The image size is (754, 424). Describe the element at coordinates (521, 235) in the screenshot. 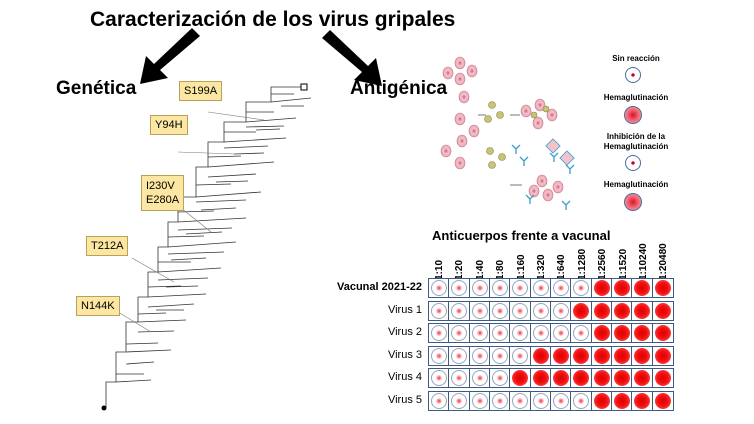

I see `assay-title: Anticuerpos frente a vacunal` at that location.